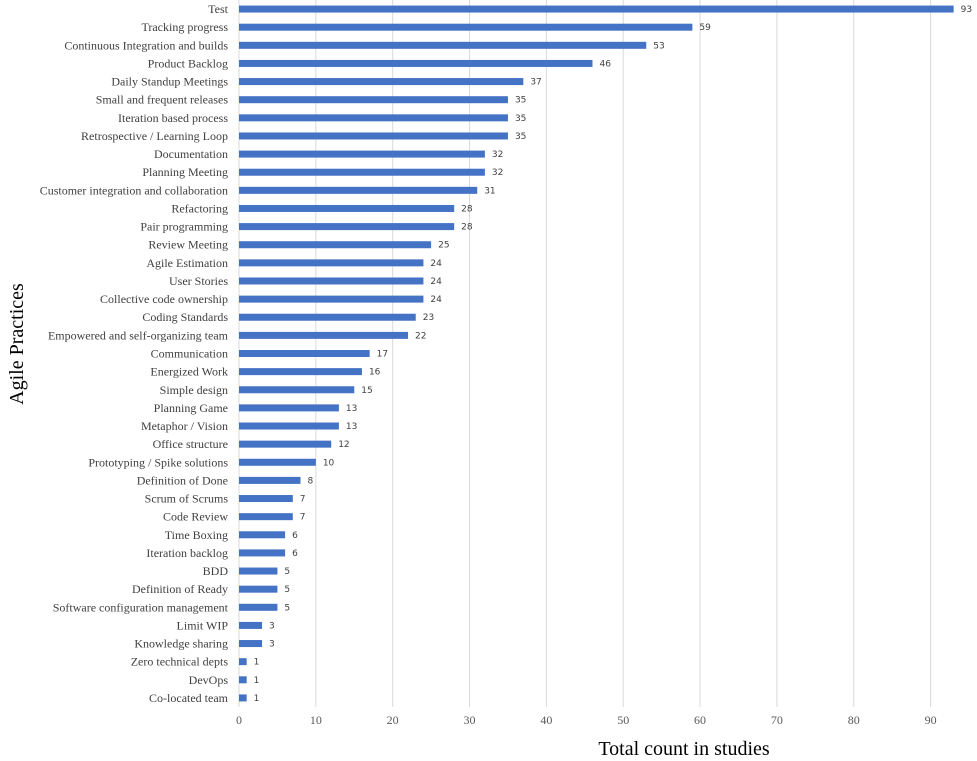 Image resolution: width=977 pixels, height=761 pixels. I want to click on data-label: 37, so click(535, 83).